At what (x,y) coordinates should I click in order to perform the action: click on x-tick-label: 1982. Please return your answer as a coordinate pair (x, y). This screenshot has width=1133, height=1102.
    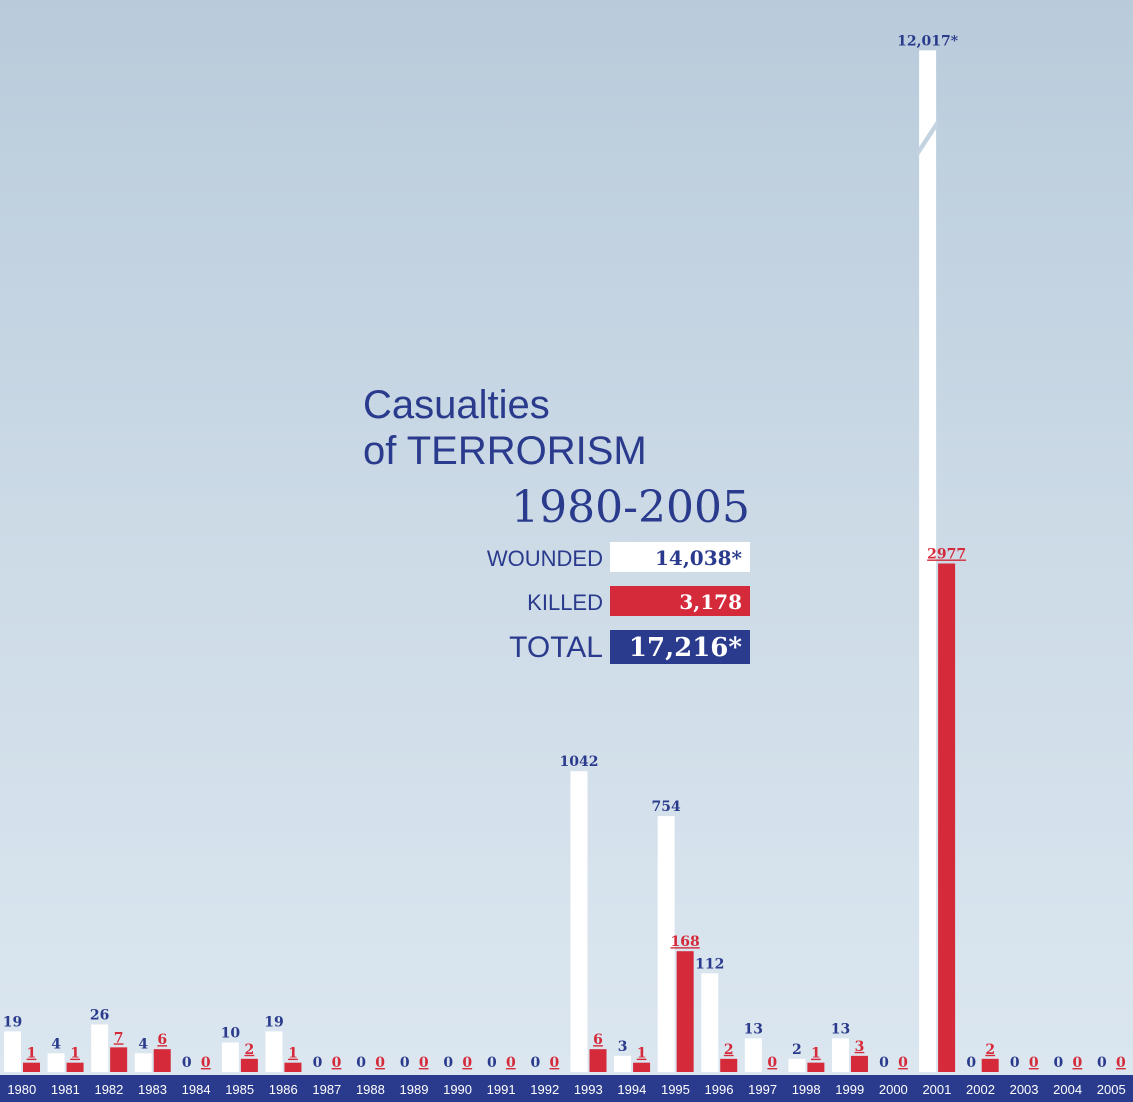
    Looking at the image, I should click on (108, 1089).